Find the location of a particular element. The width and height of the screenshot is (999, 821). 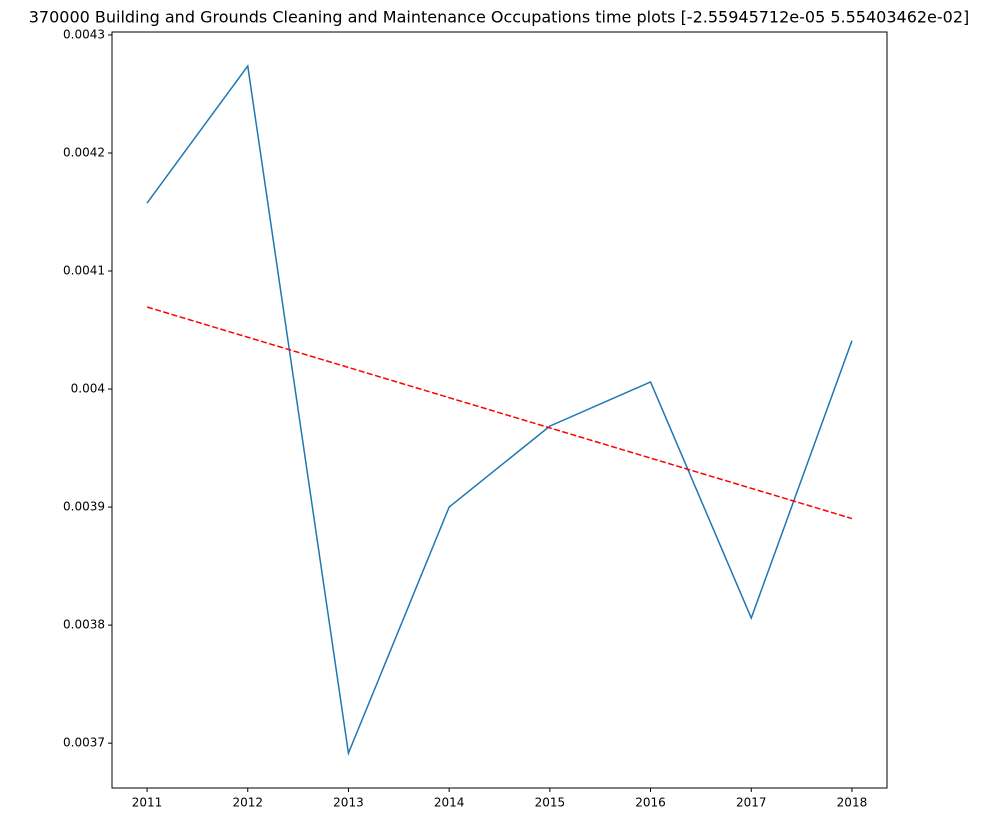

y-tick-label: 0.0039 is located at coordinates (84, 507).